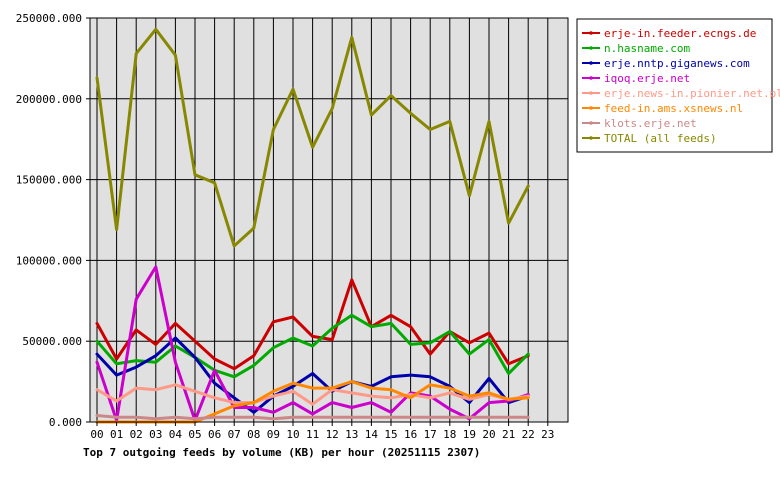 Image resolution: width=780 pixels, height=480 pixels. Describe the element at coordinates (508, 434) in the screenshot. I see `x-tick-label: 21` at that location.